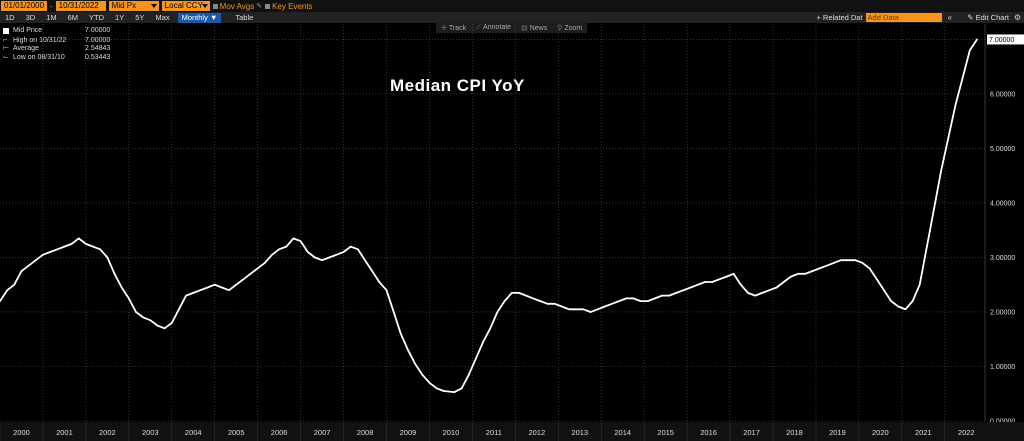 This screenshot has height=441, width=1024. I want to click on legend-value: 2.54843, so click(98, 49).